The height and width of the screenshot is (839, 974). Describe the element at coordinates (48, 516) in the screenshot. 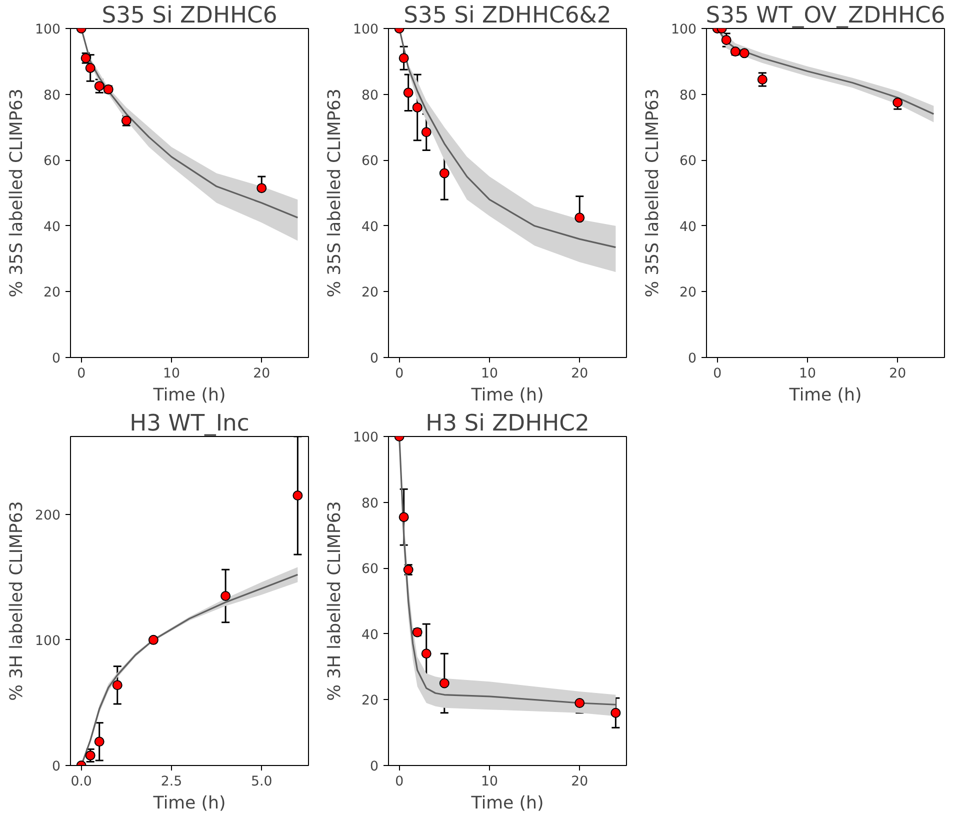

I see `y-tick-label: 200` at that location.